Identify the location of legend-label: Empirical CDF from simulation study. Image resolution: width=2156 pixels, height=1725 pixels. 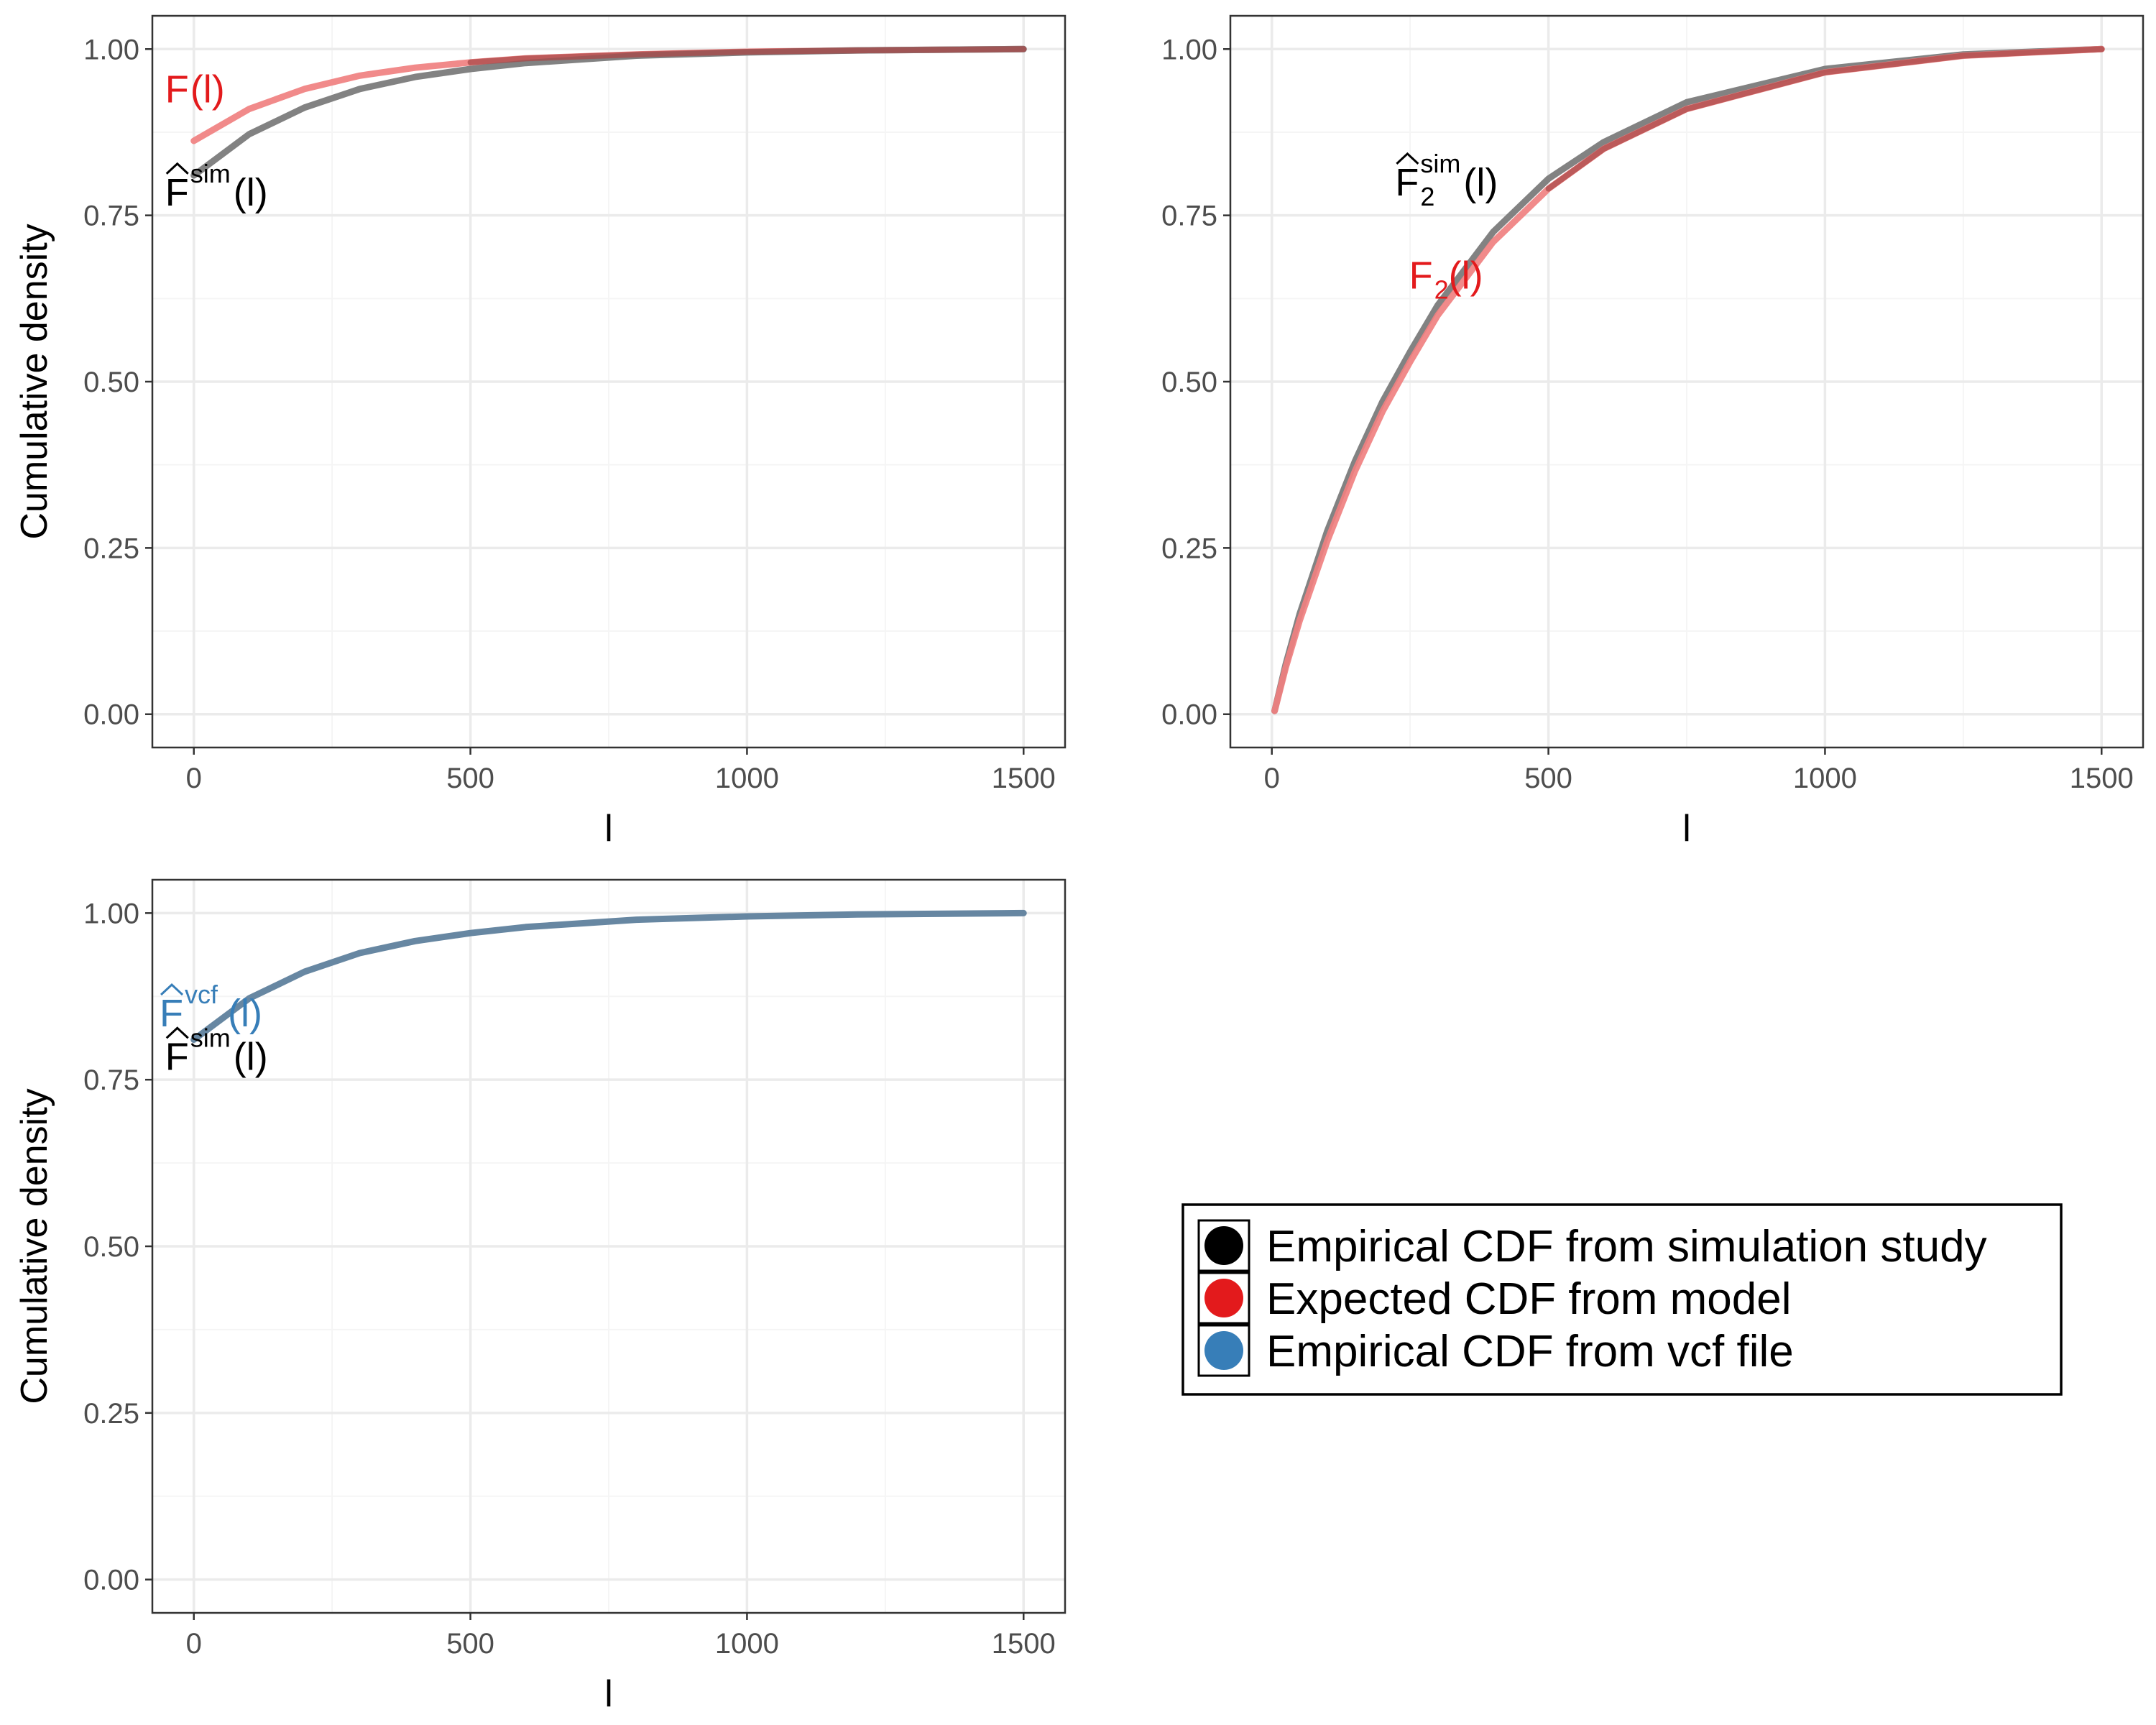
(1626, 1246).